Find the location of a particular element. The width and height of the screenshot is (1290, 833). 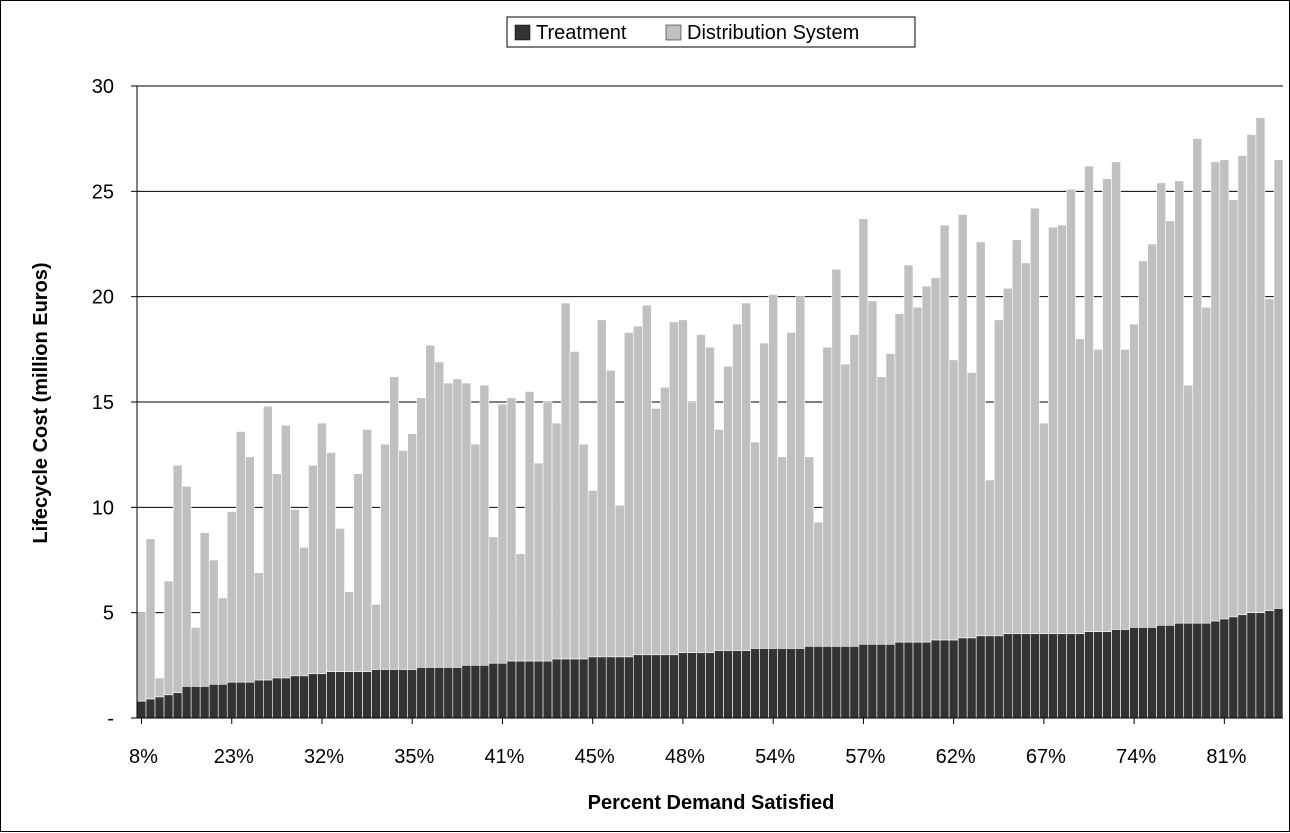

x-tick-label: 32% is located at coordinates (324, 757).